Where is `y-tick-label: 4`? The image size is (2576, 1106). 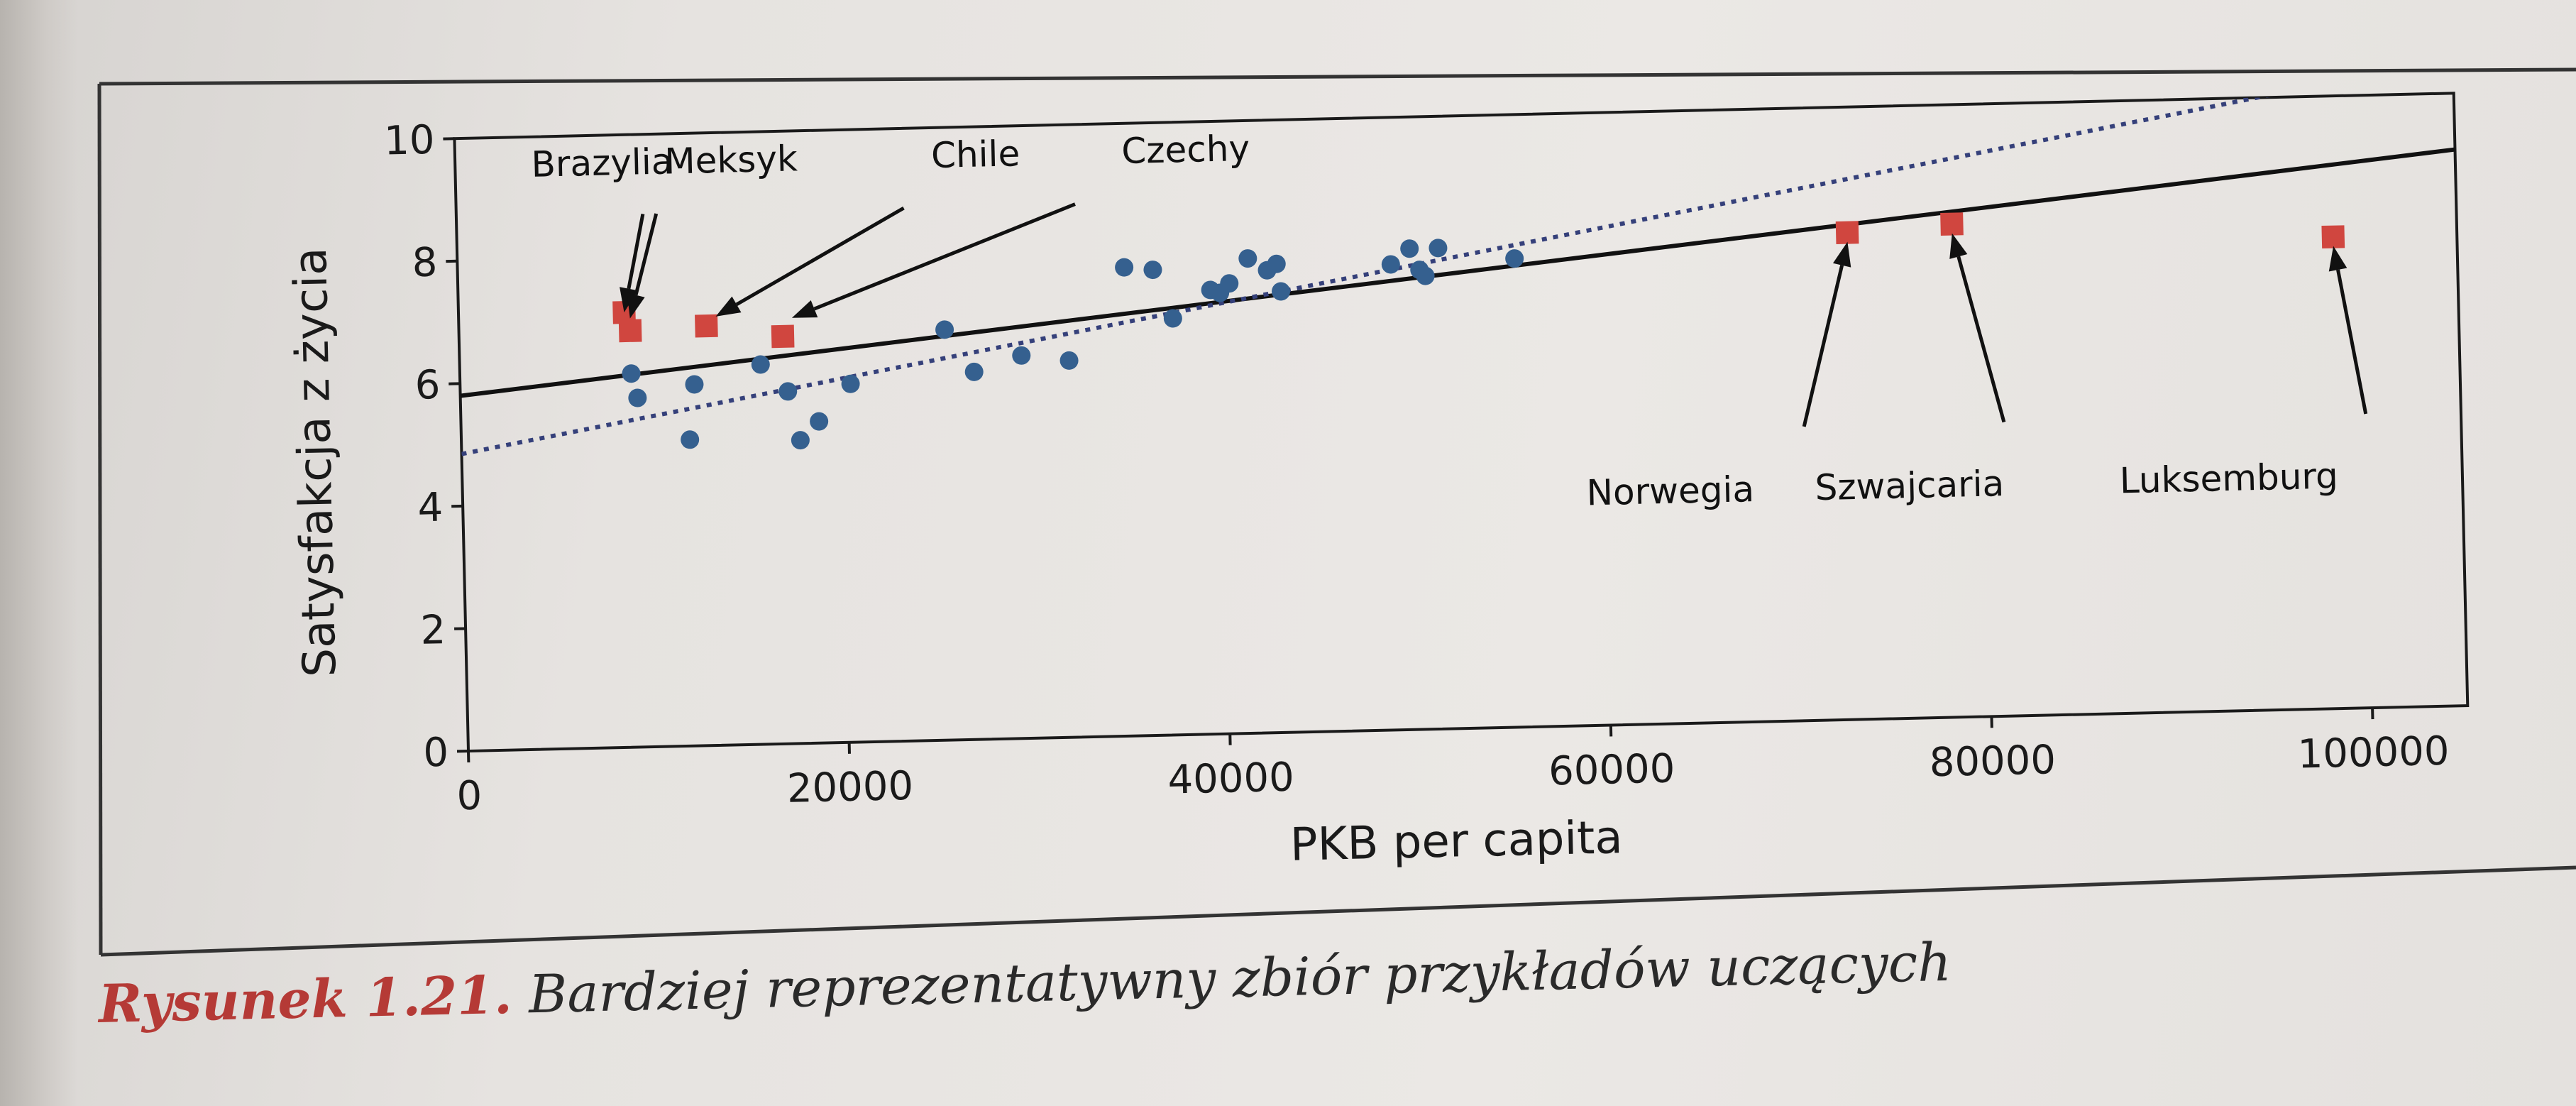
y-tick-label: 4 is located at coordinates (430, 508).